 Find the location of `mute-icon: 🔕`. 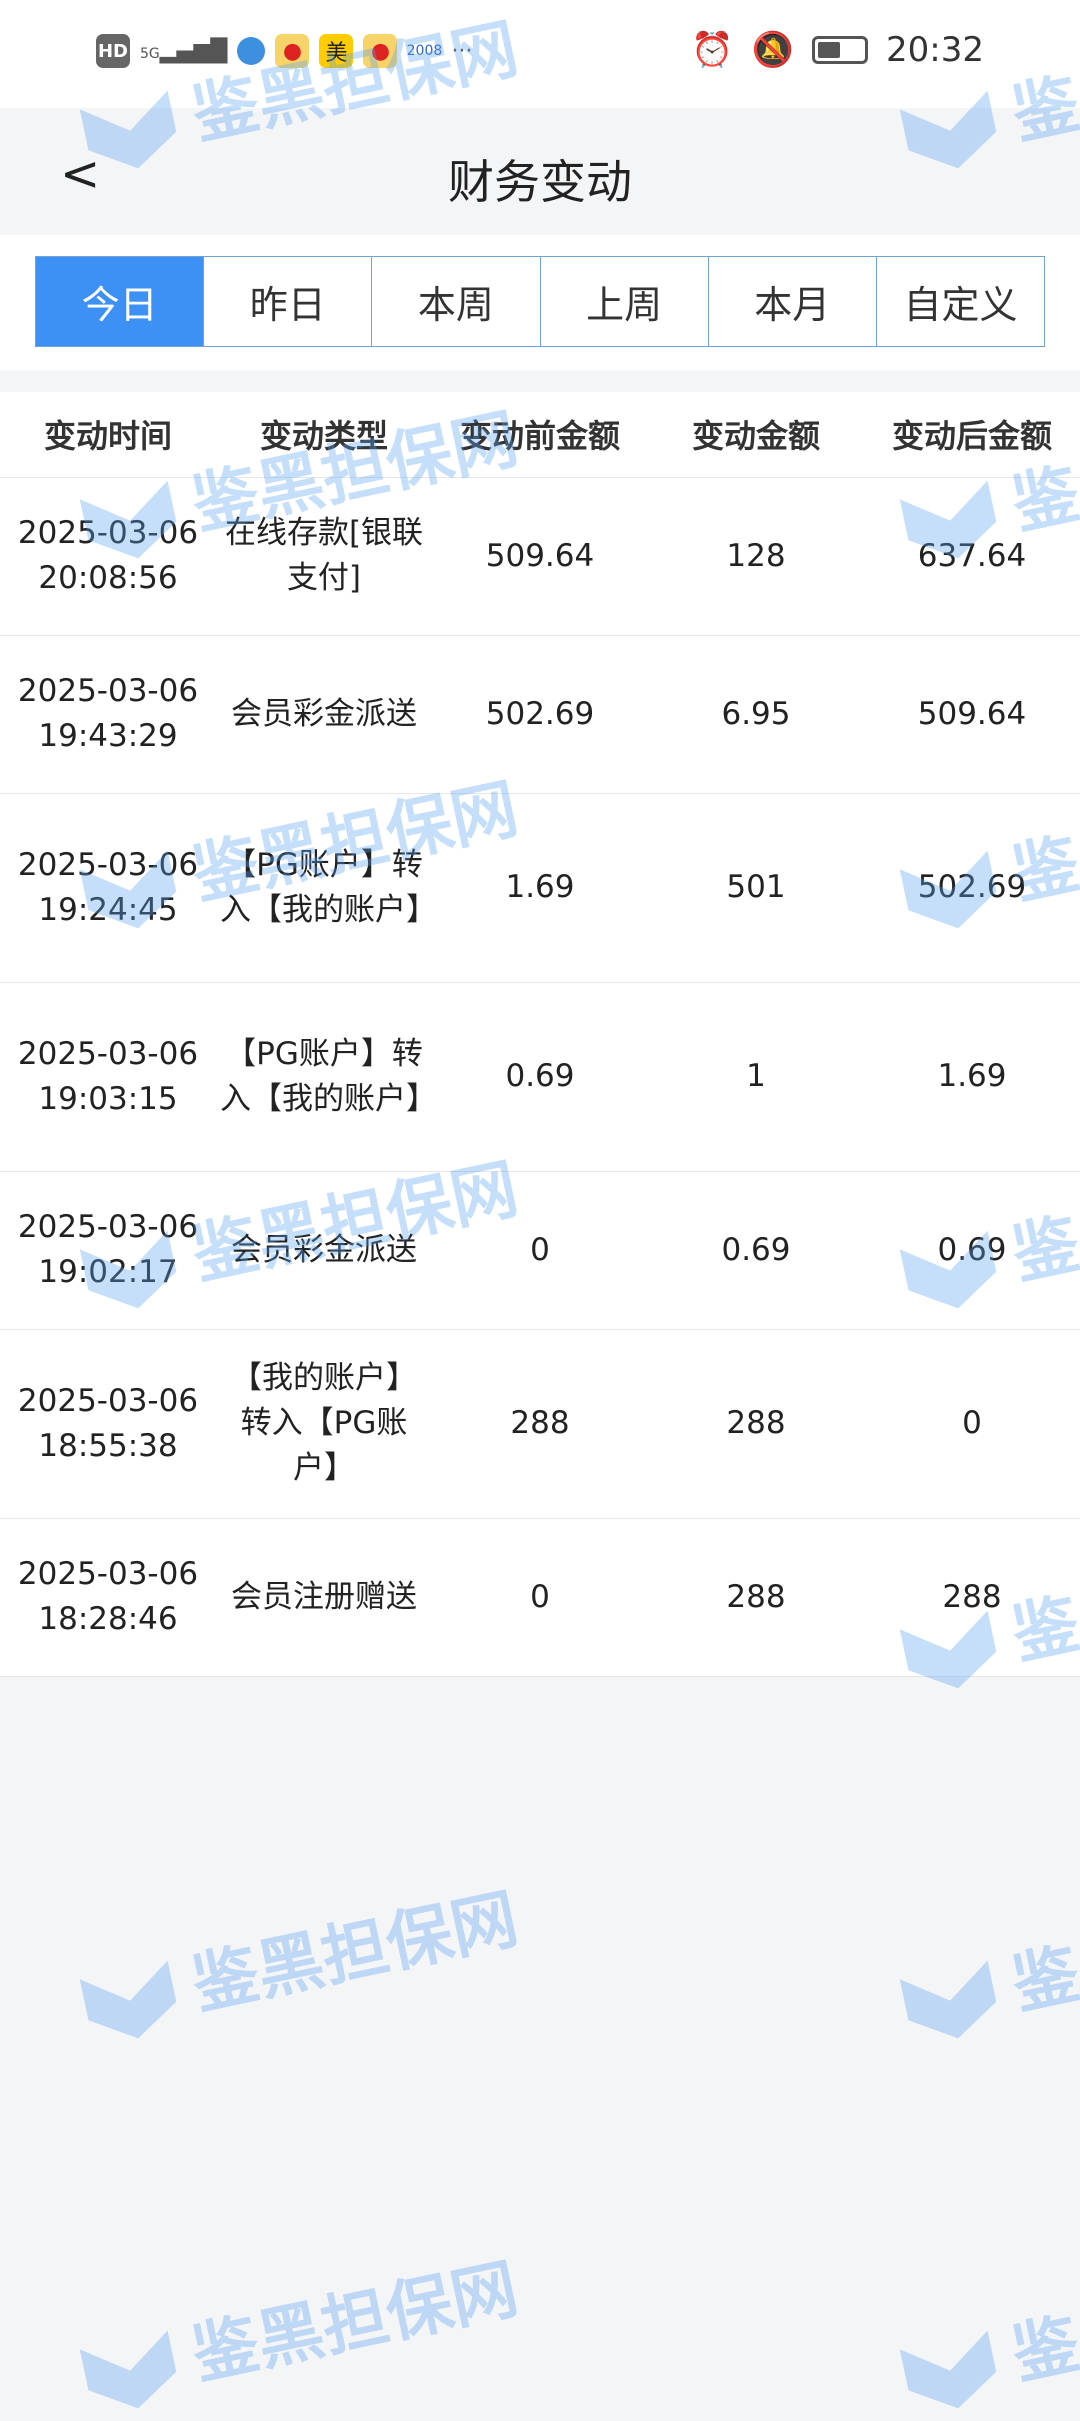

mute-icon: 🔕 is located at coordinates (773, 50).